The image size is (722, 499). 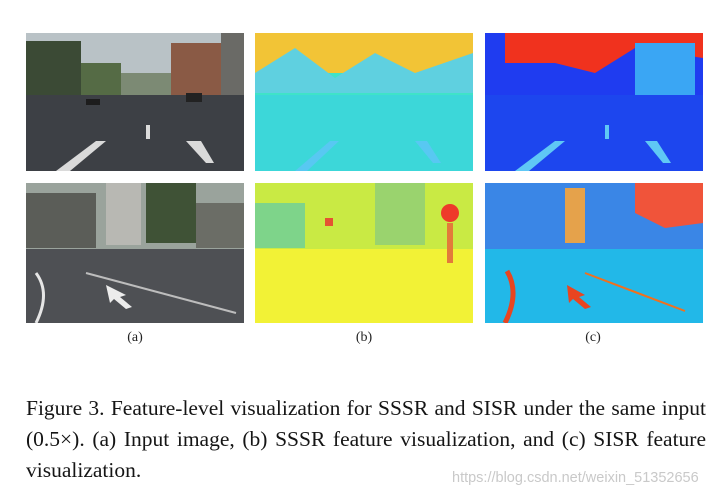 What do you see at coordinates (575, 478) in the screenshot?
I see `watermark: https://blog.csdn.net/weixin_51352656` at bounding box center [575, 478].